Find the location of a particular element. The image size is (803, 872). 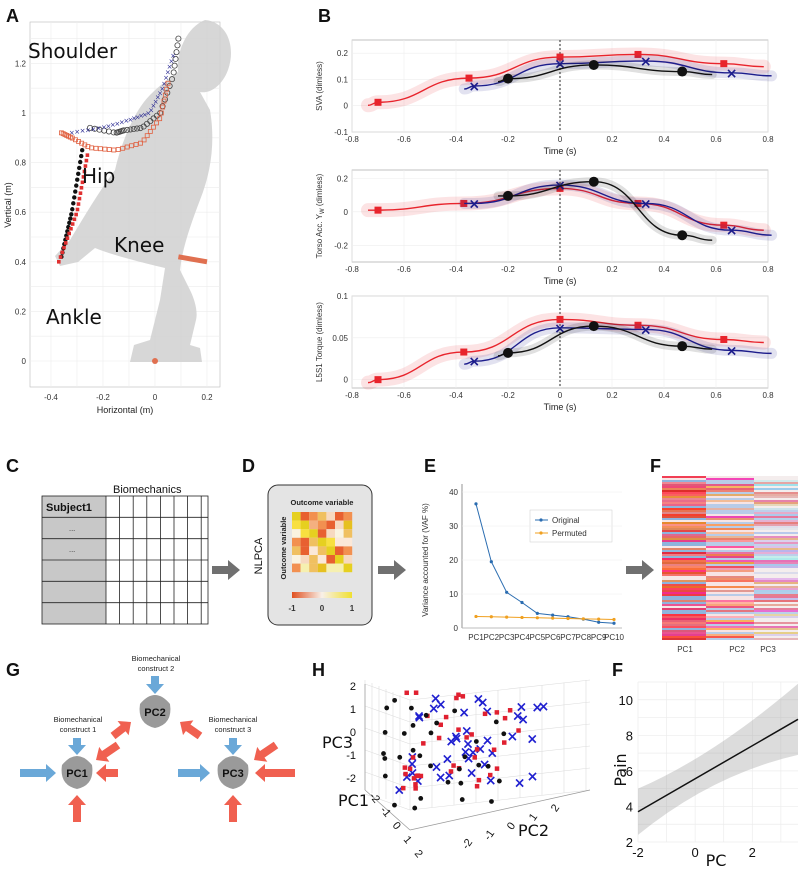

b-ylabel: SVA (dimless) is located at coordinates (319, 86).